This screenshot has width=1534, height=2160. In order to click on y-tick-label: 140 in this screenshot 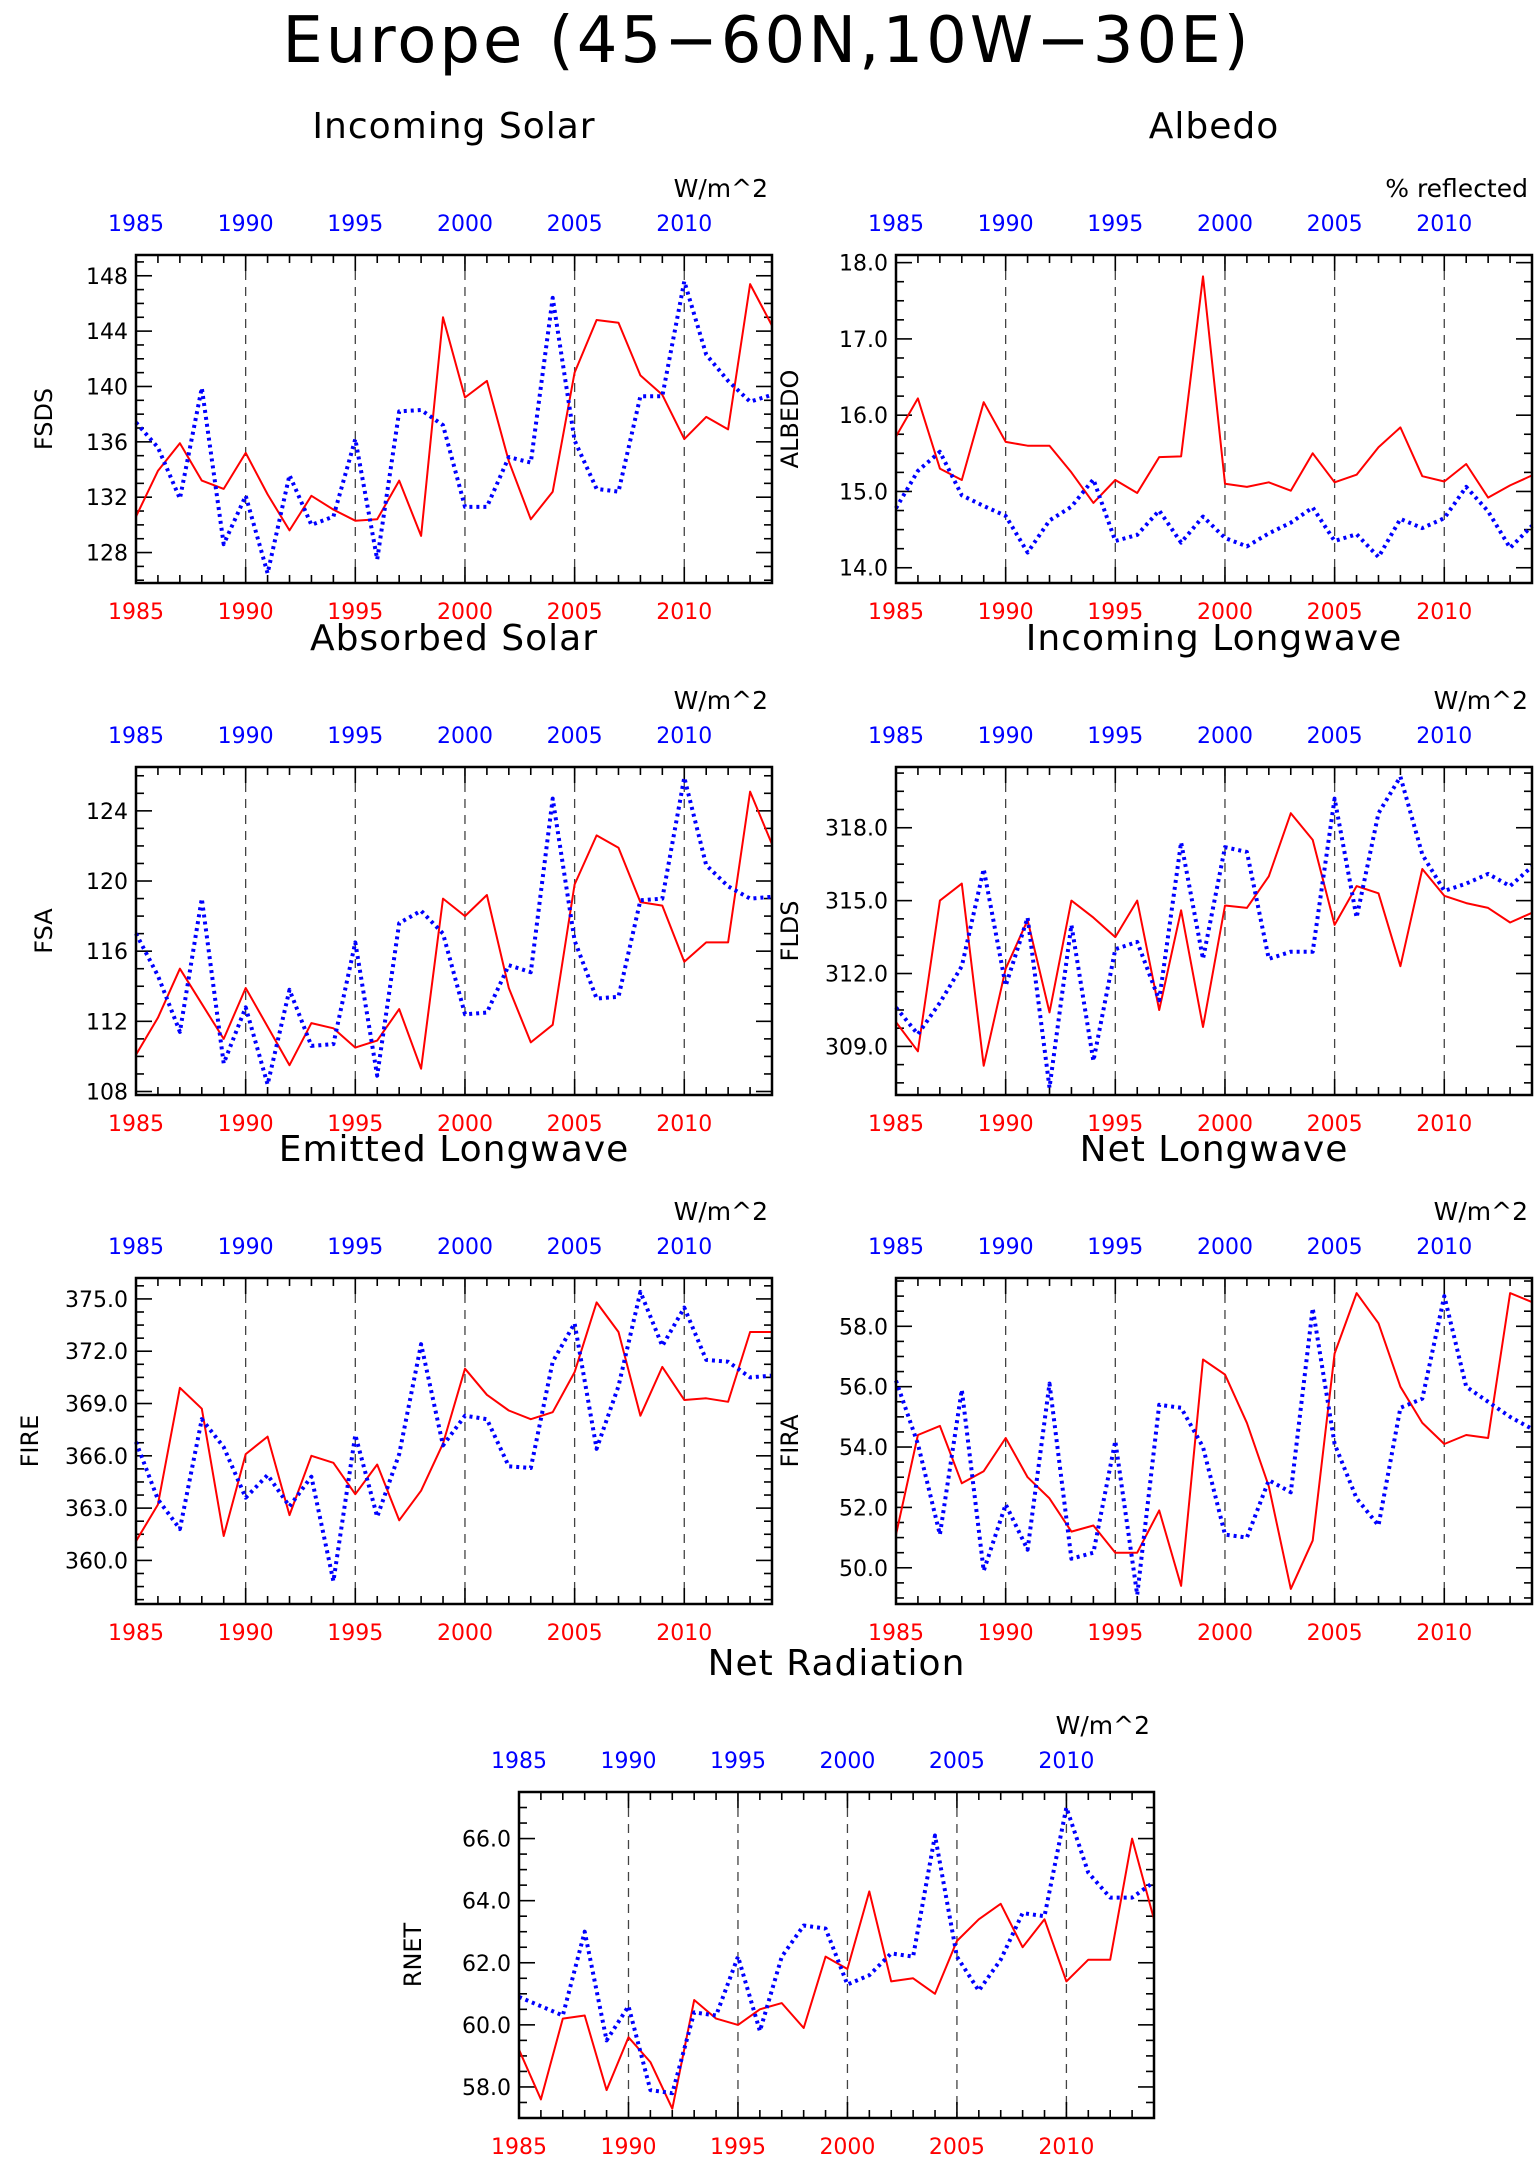, I will do `click(107, 387)`.